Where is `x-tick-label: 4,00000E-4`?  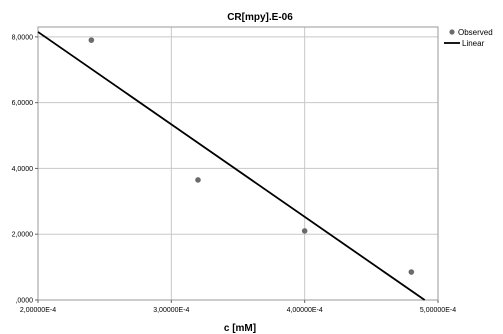 x-tick-label: 4,00000E-4 is located at coordinates (305, 310).